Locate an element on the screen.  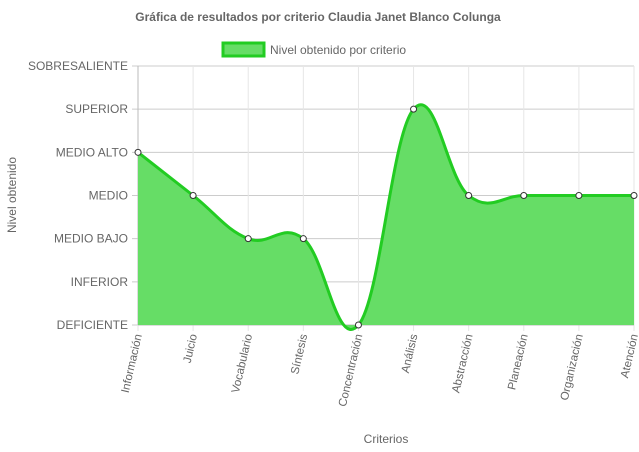
x-tick-label: Análisis is located at coordinates (410, 354).